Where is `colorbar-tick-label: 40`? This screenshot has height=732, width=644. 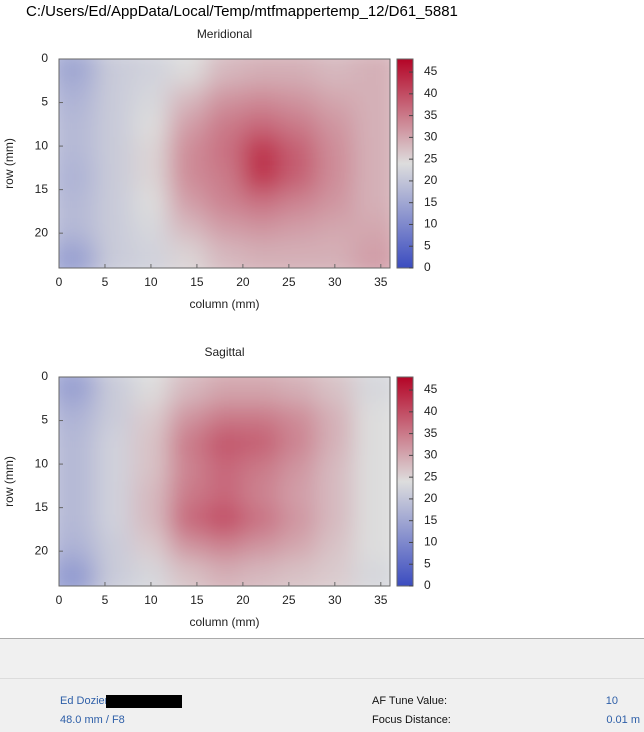 colorbar-tick-label: 40 is located at coordinates (431, 411).